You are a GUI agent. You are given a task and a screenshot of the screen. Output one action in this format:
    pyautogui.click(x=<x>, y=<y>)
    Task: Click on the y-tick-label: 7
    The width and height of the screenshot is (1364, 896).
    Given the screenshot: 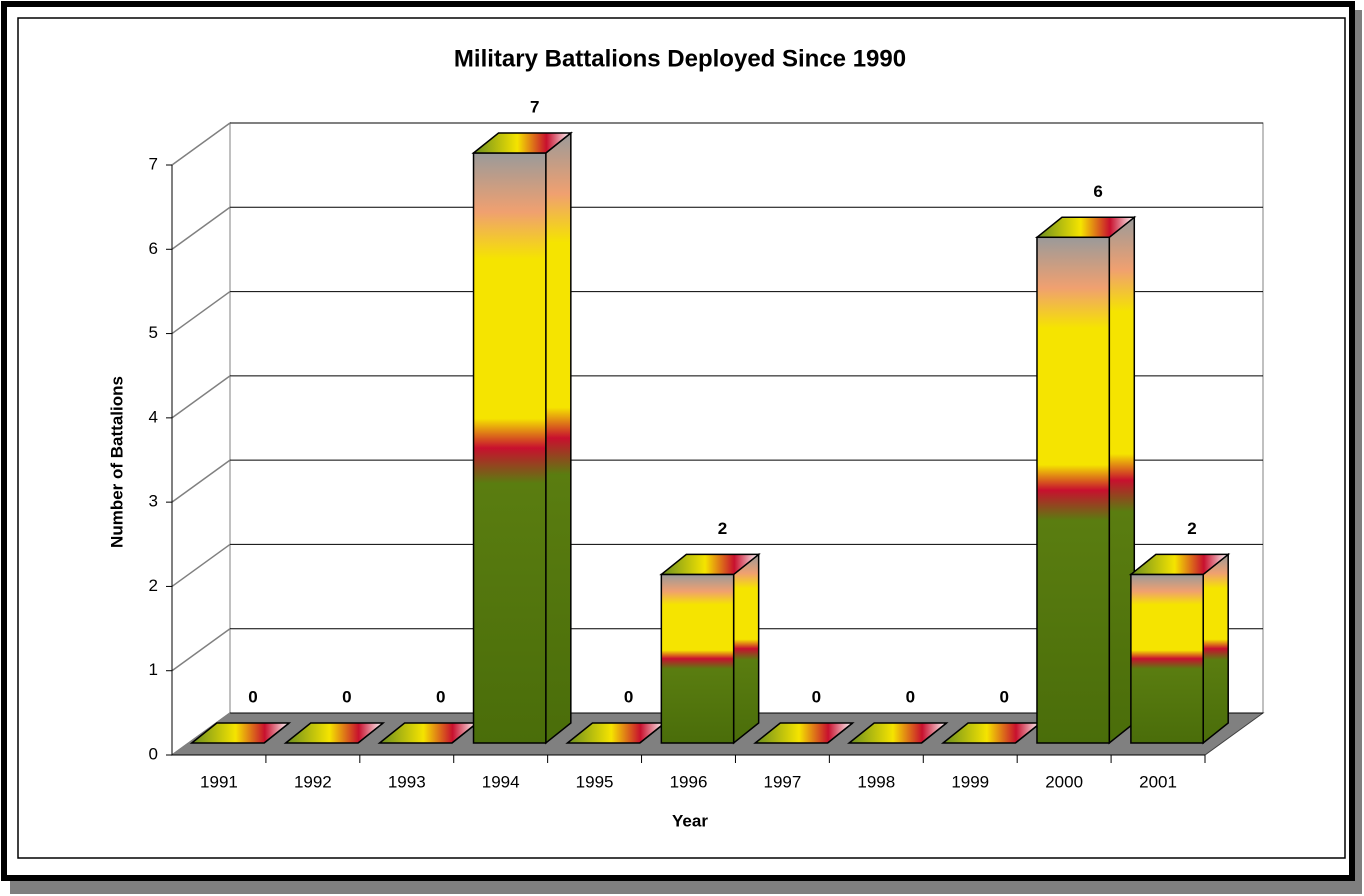 What is the action you would take?
    pyautogui.click(x=153, y=163)
    